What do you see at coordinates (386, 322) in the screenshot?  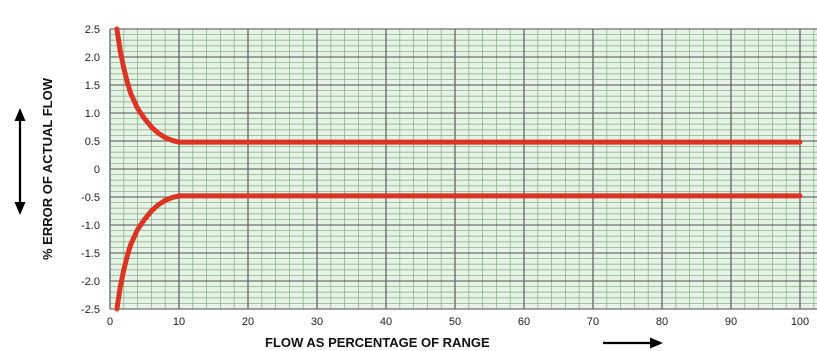 I see `x-tick-label: 40` at bounding box center [386, 322].